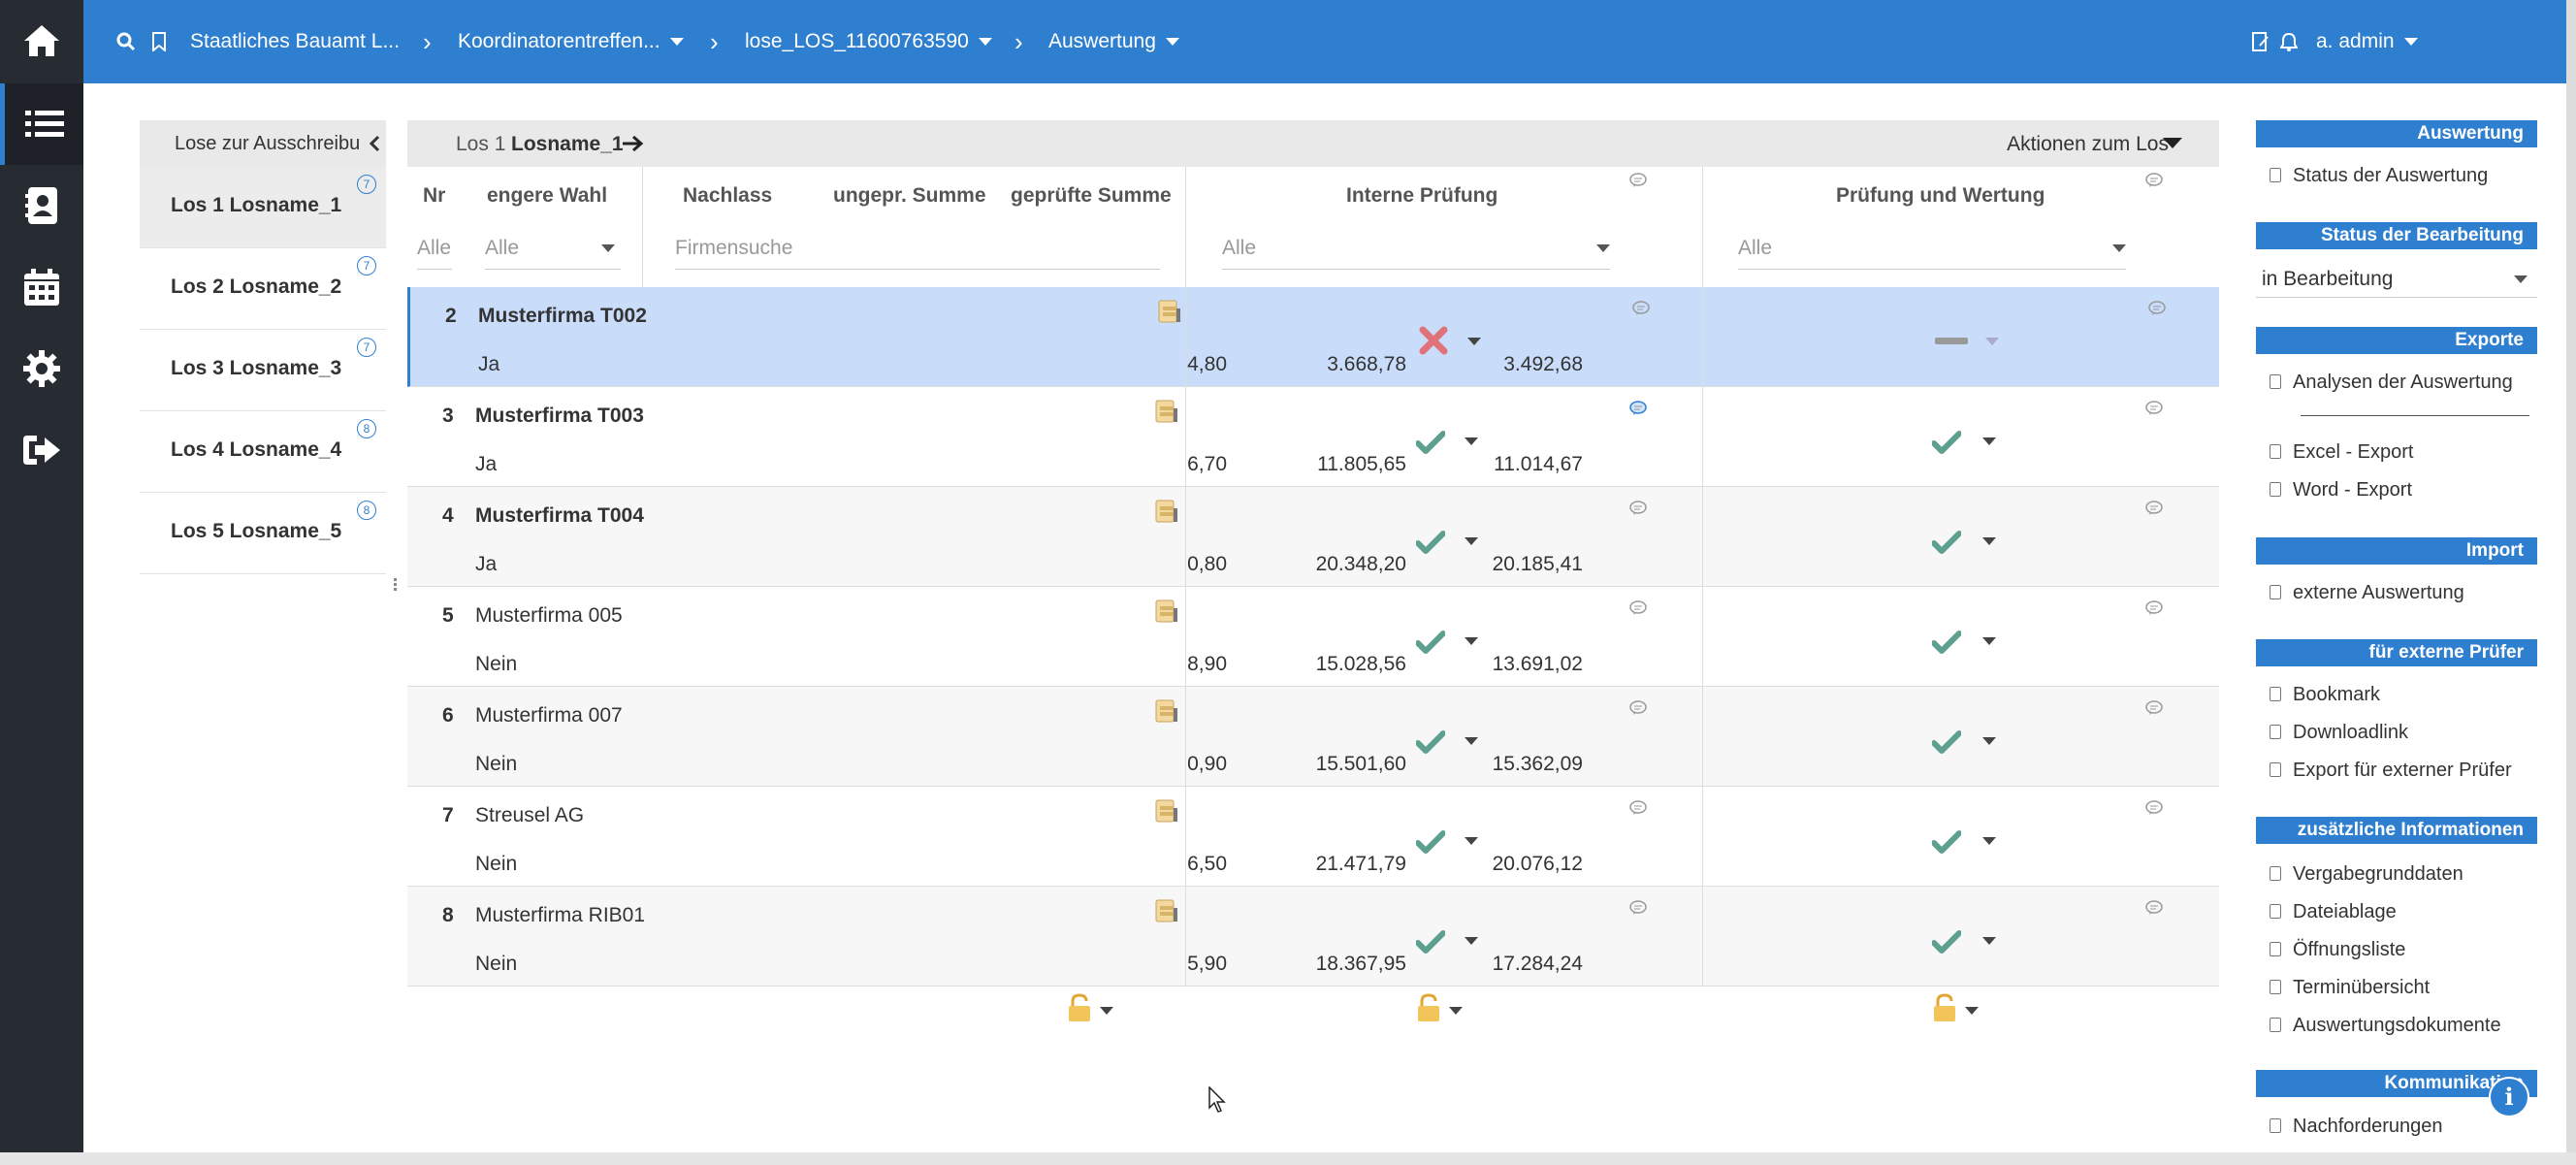 This screenshot has width=2576, height=1165. Describe the element at coordinates (1932, 254) in the screenshot. I see `filter-pruefung-wertung: Alle` at that location.